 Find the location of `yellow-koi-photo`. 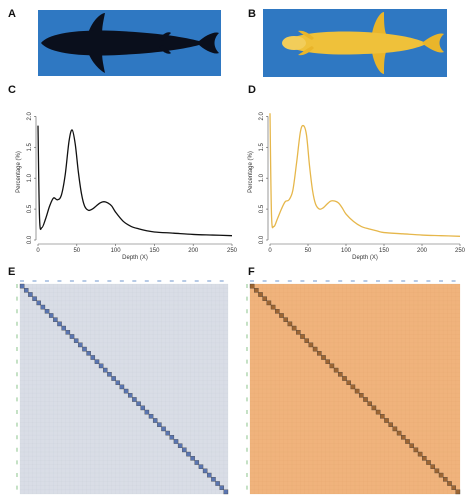

yellow-koi-photo is located at coordinates (355, 43).